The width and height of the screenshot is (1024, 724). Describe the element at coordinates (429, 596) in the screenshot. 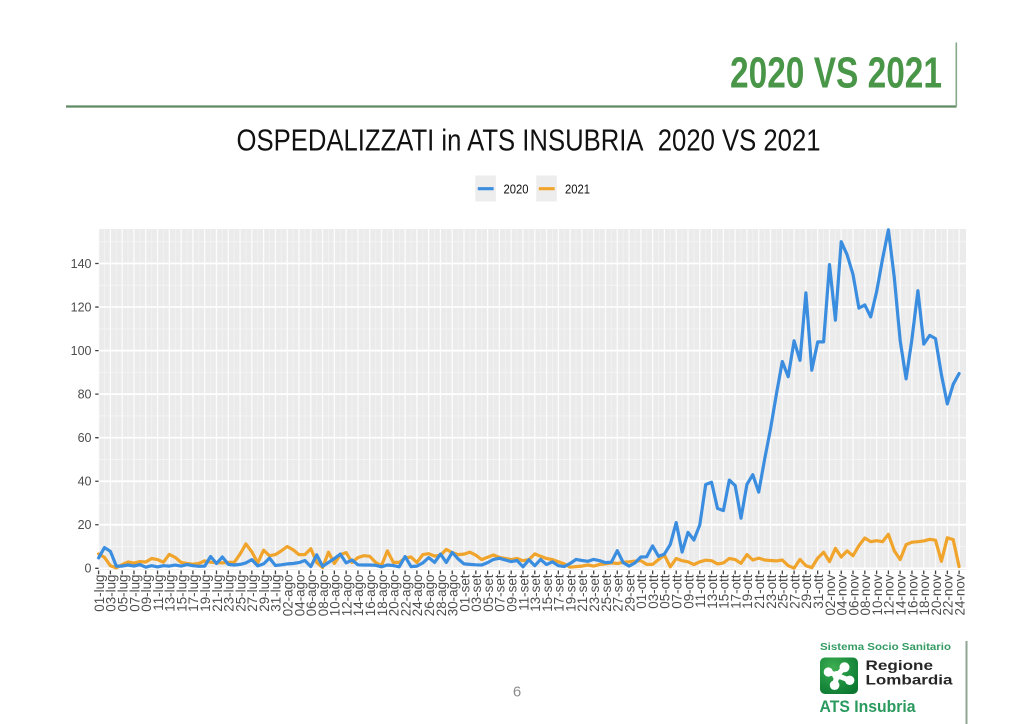

I see `svg-text: 26-ago` at that location.